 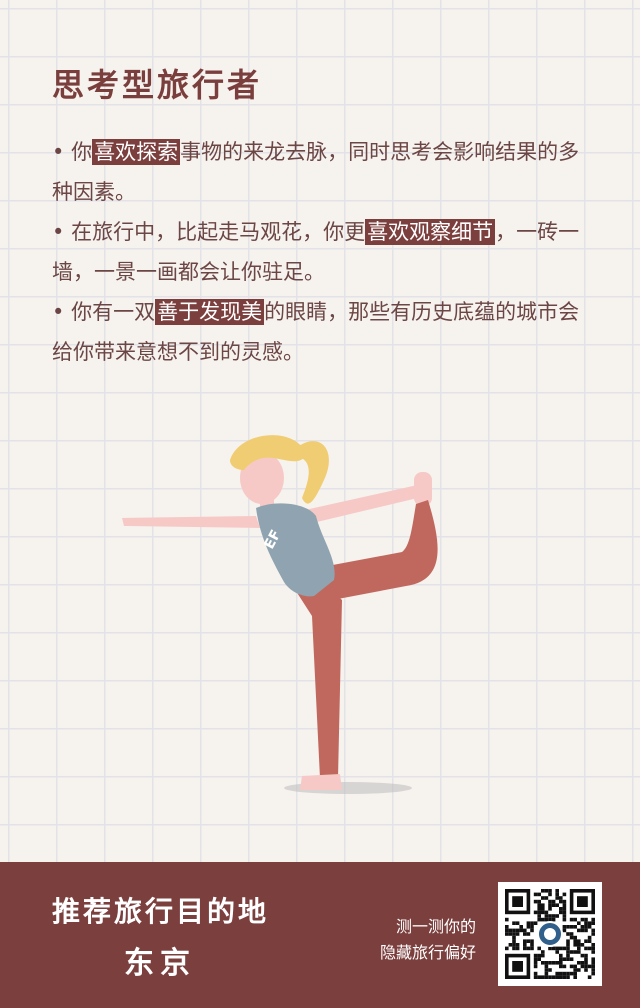 What do you see at coordinates (372, 551) in the screenshot?
I see `raised-leg` at bounding box center [372, 551].